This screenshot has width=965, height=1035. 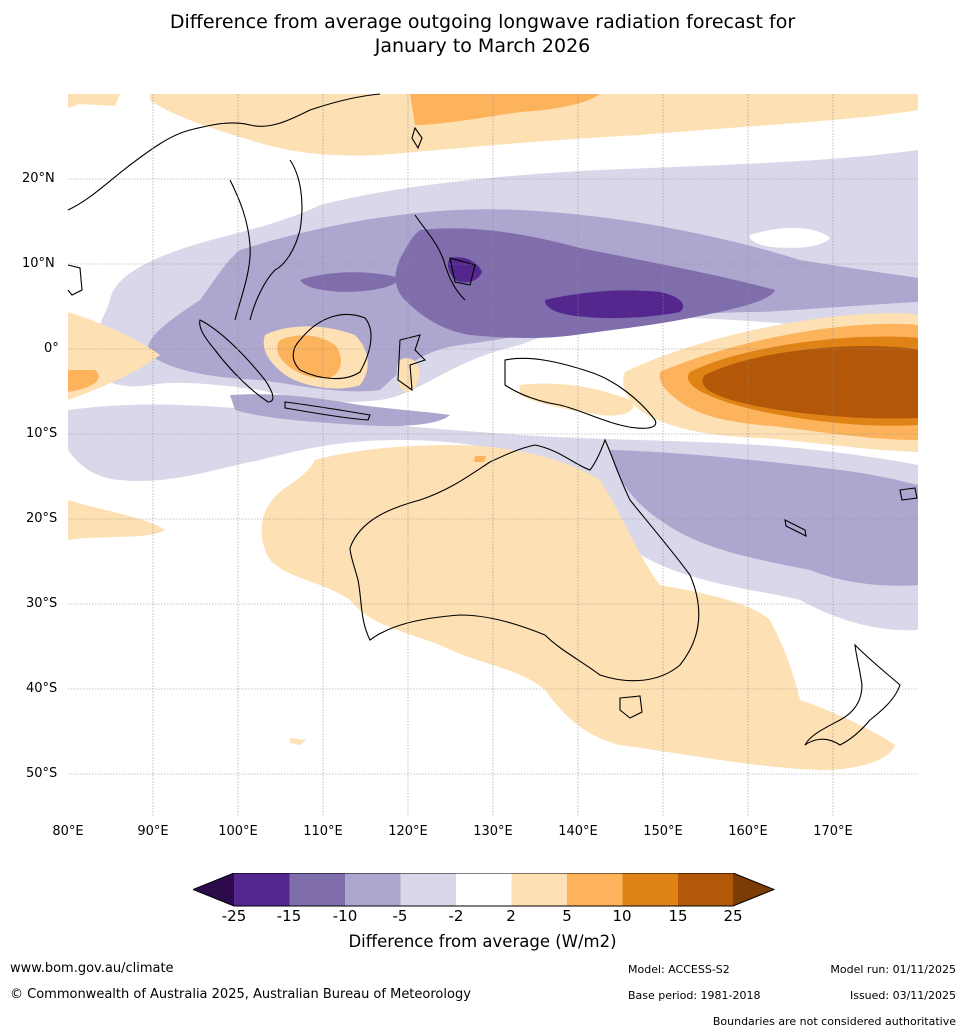 What do you see at coordinates (795, 528) in the screenshot?
I see `coastline-new-caledonia` at bounding box center [795, 528].